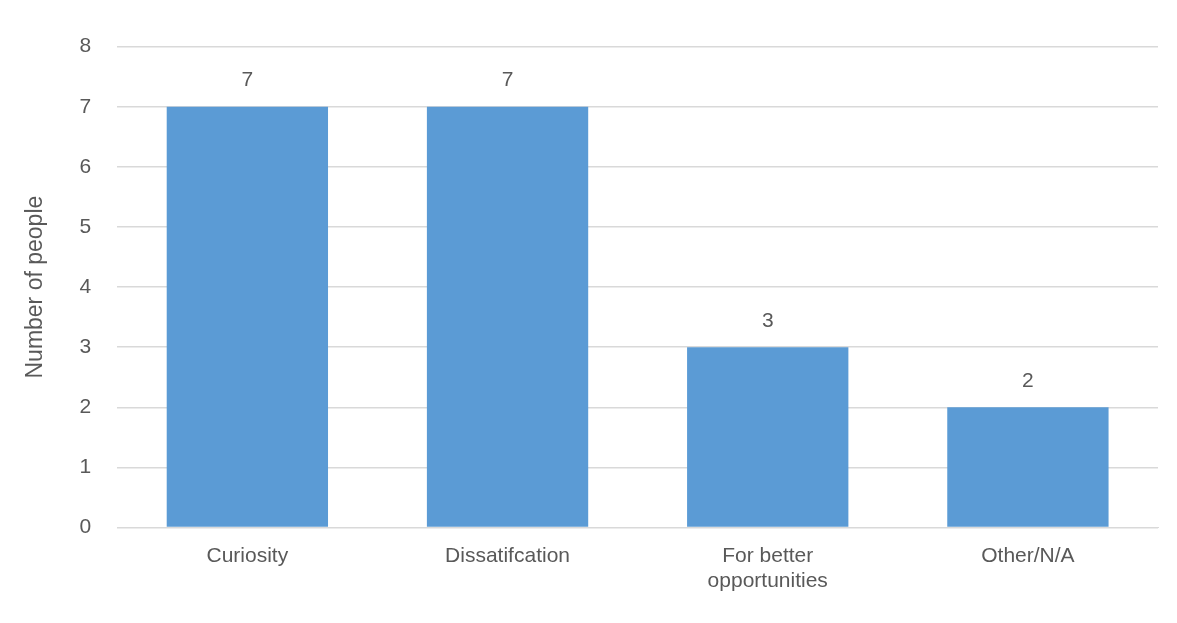 This screenshot has width=1177, height=623. Describe the element at coordinates (247, 554) in the screenshot. I see `x-tick-label: Curiosity` at that location.